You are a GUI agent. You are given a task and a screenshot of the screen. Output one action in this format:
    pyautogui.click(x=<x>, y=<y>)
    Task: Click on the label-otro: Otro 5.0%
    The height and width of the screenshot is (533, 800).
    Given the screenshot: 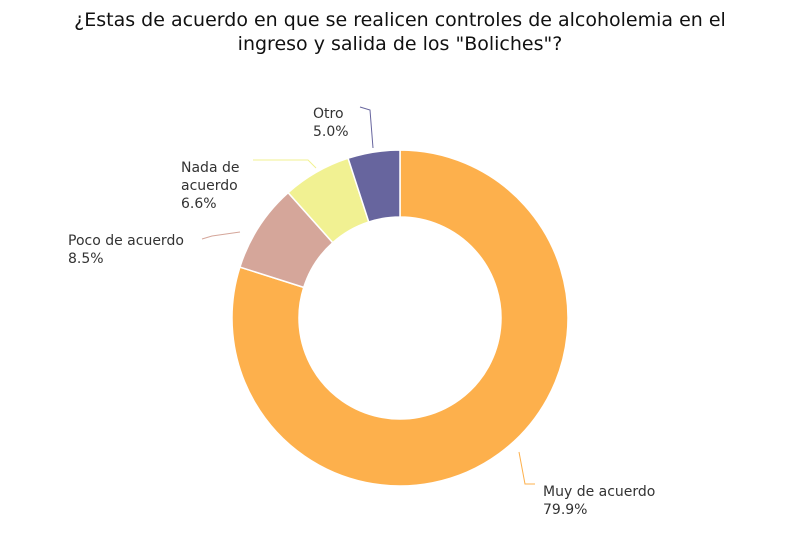 What is the action you would take?
    pyautogui.click(x=331, y=123)
    